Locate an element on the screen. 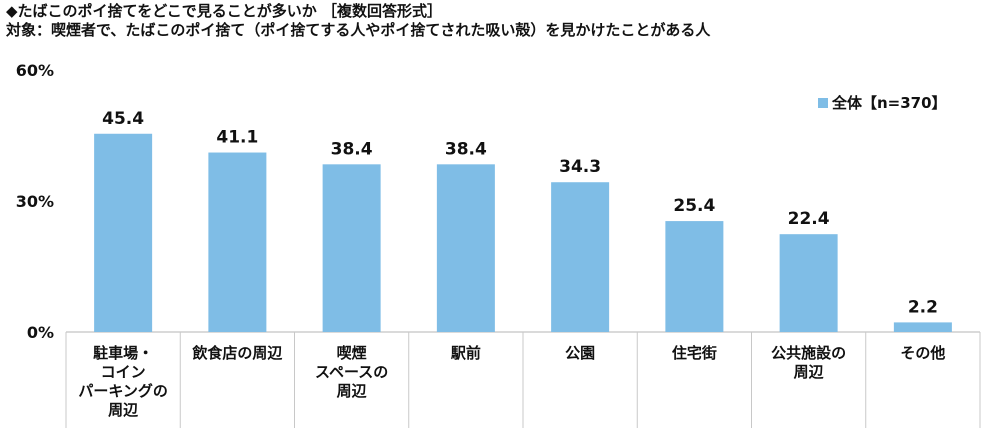 Image resolution: width=1000 pixels, height=432 pixels. category-label: 公園 is located at coordinates (580, 353).